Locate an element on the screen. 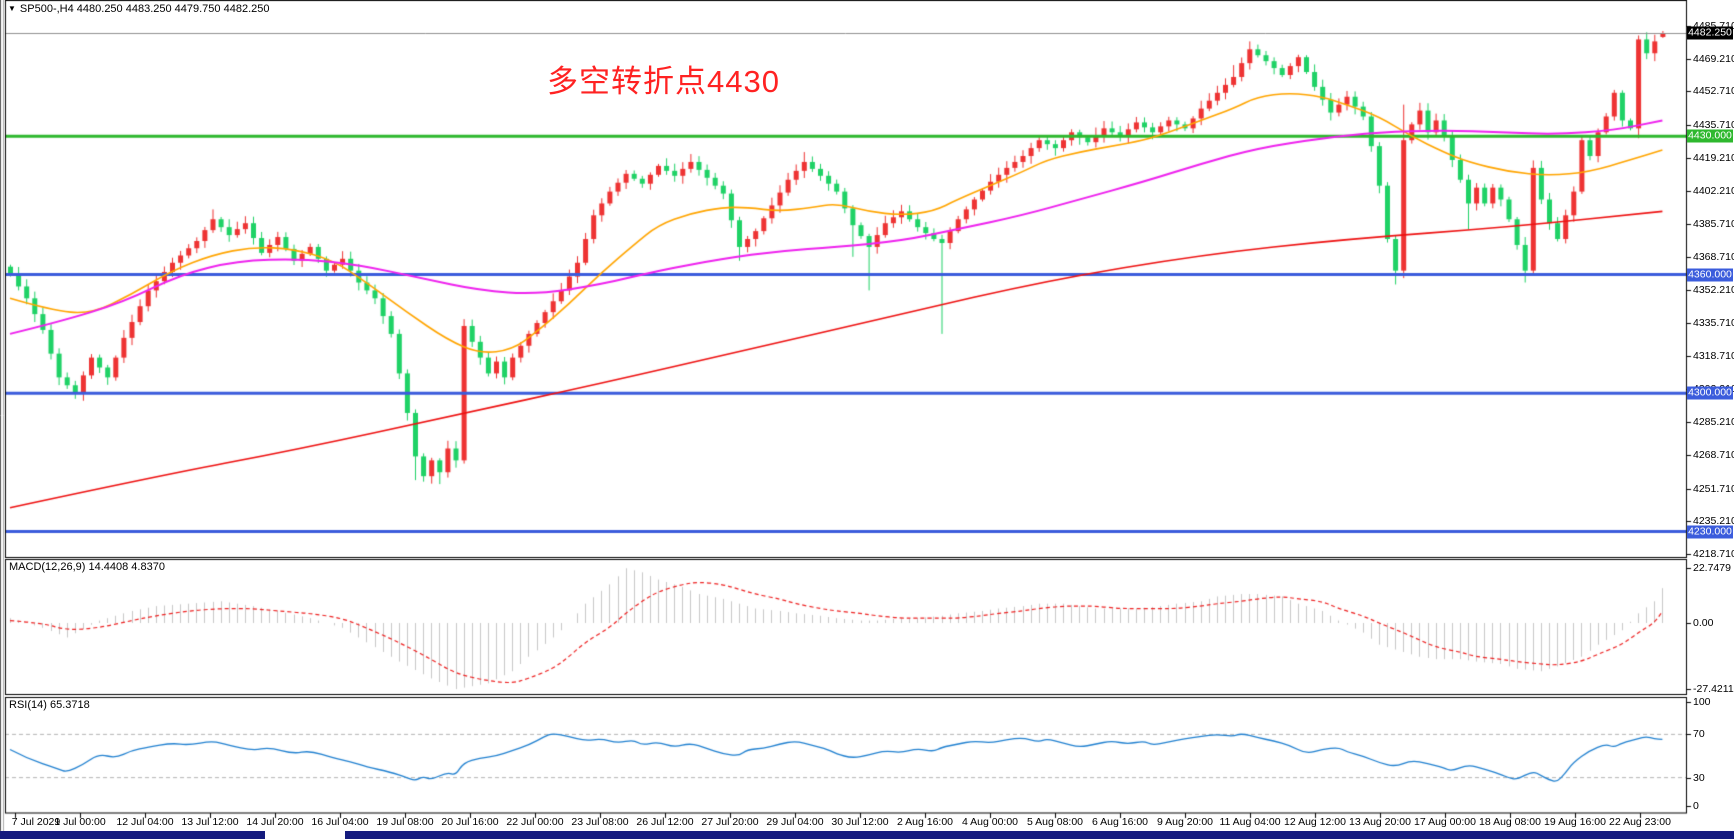 This screenshot has width=1734, height=839. price-axis-label: 4452.710 is located at coordinates (1713, 91).